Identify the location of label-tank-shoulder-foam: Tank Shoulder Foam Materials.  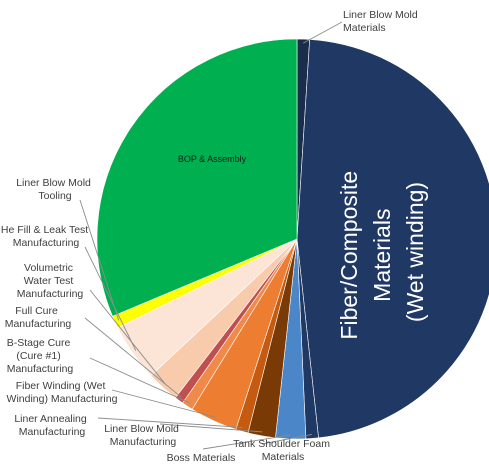
(283, 450).